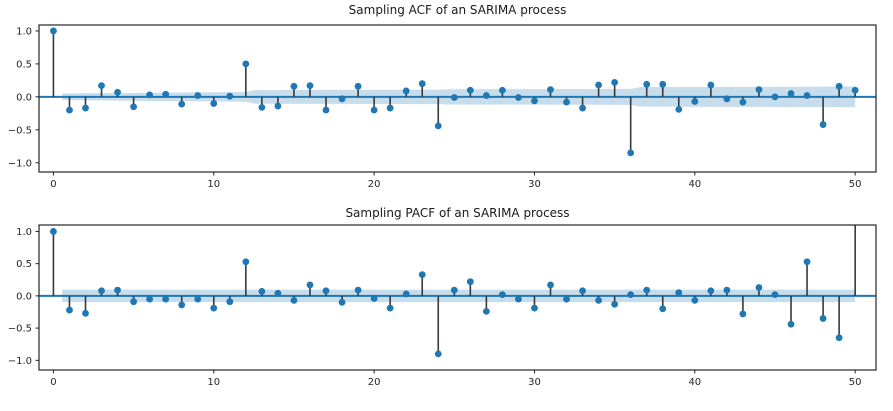 This screenshot has height=411, width=893. I want to click on acf-plot-title: Sampling ACF of an SARIMA process, so click(457, 10).